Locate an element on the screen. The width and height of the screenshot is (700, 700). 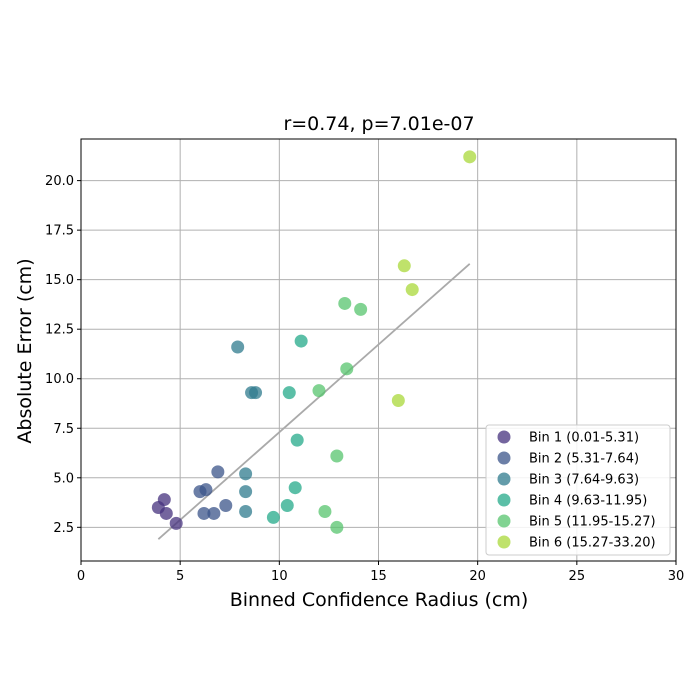
x-tick-label: 25 is located at coordinates (577, 576).